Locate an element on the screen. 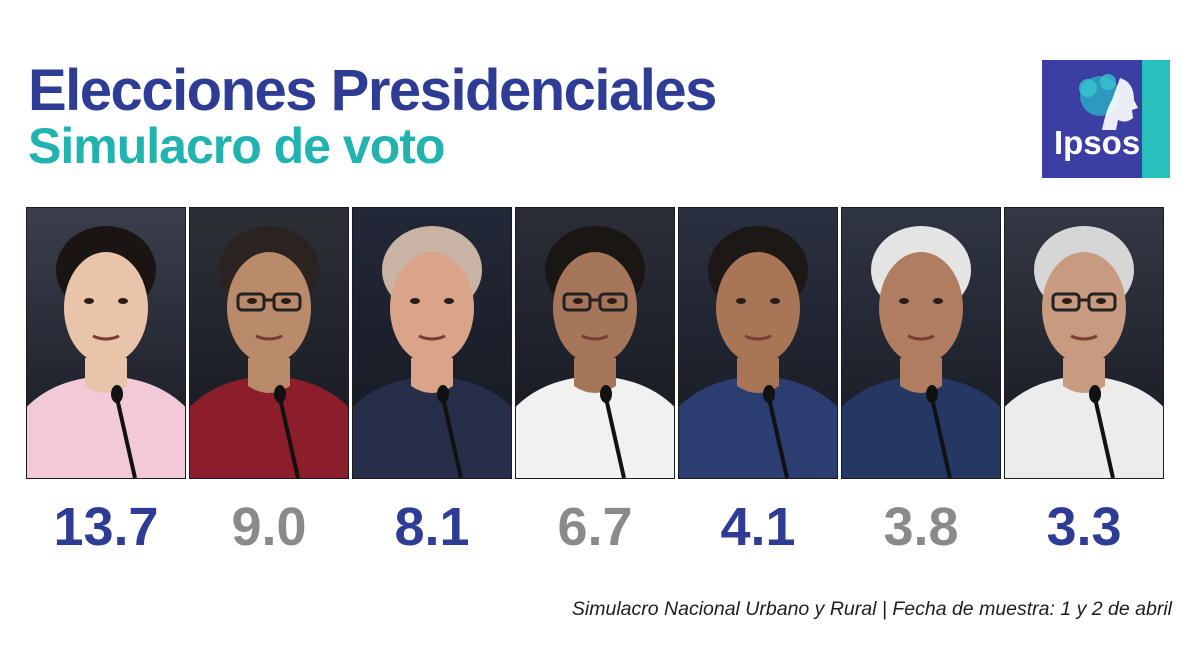  candidate-card: 13.7 is located at coordinates (106, 382).